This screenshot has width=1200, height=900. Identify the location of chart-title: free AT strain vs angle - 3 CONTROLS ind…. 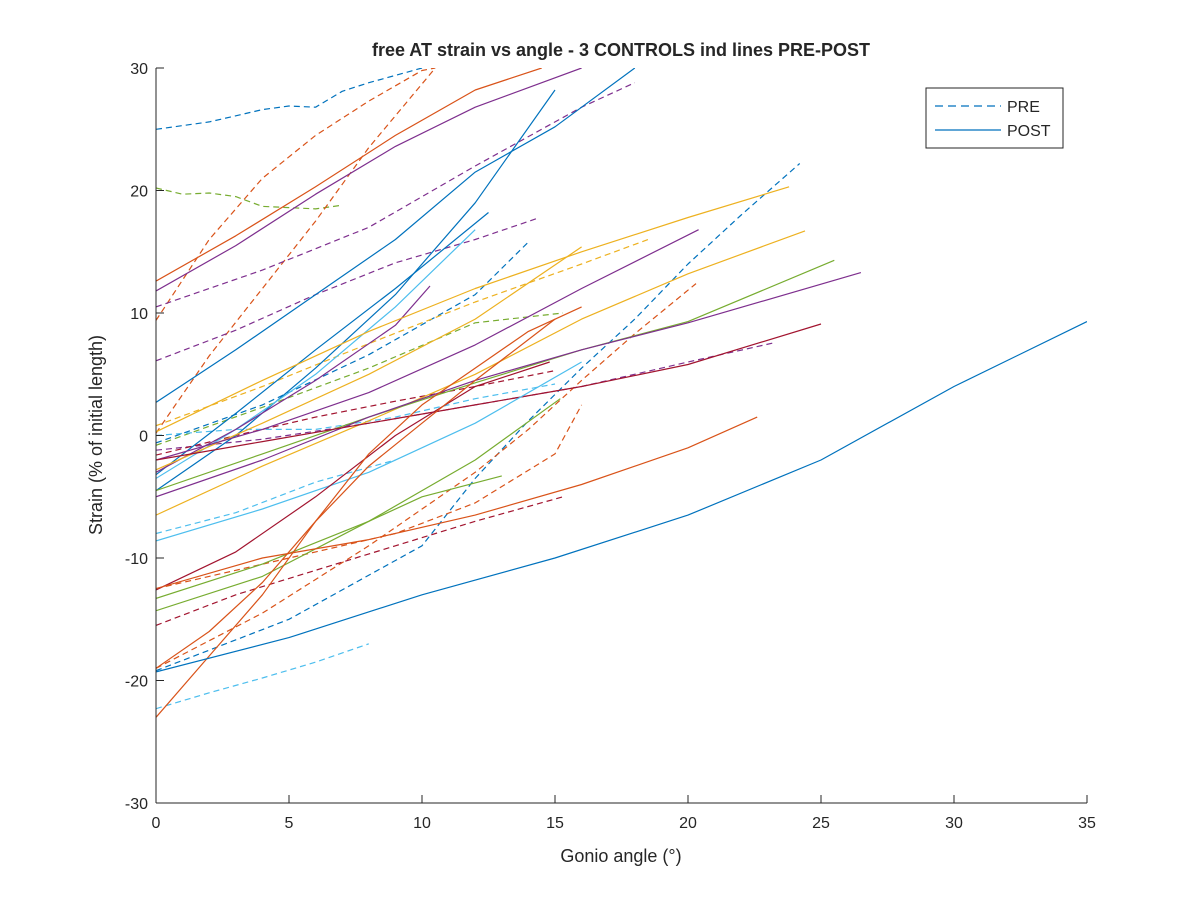
(621, 50).